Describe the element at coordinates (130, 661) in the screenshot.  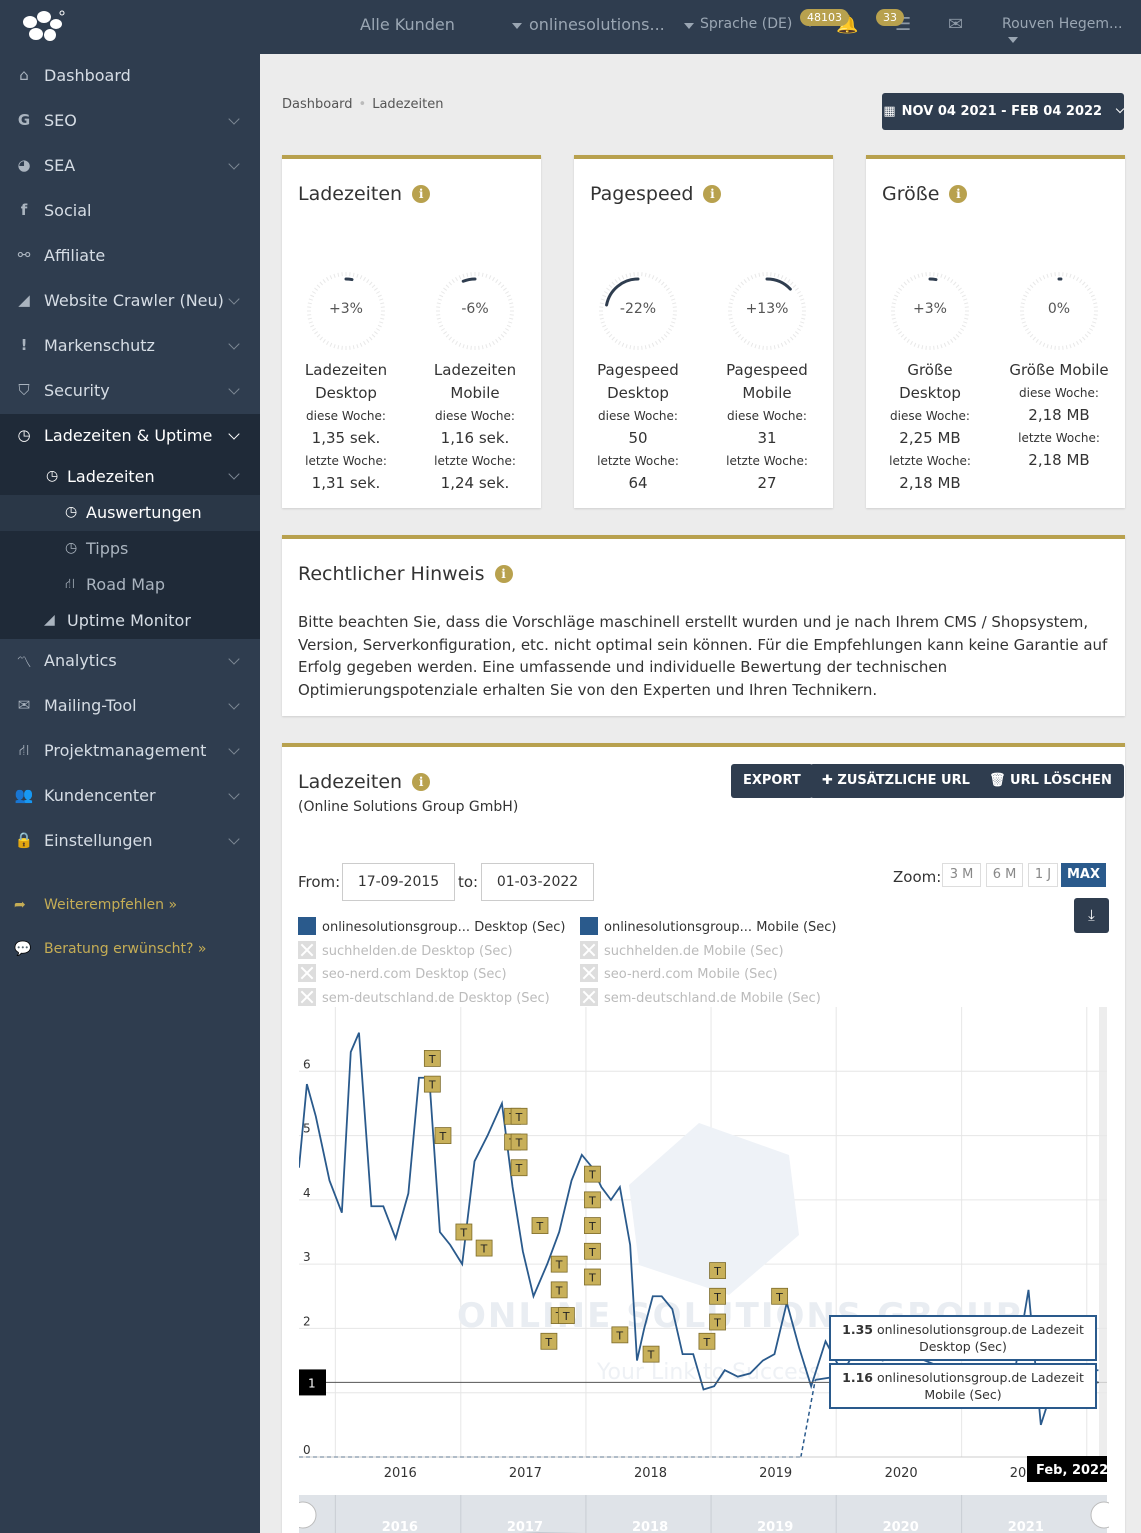
I see `sidebar-item-analytics: 〽 Analytics` at that location.